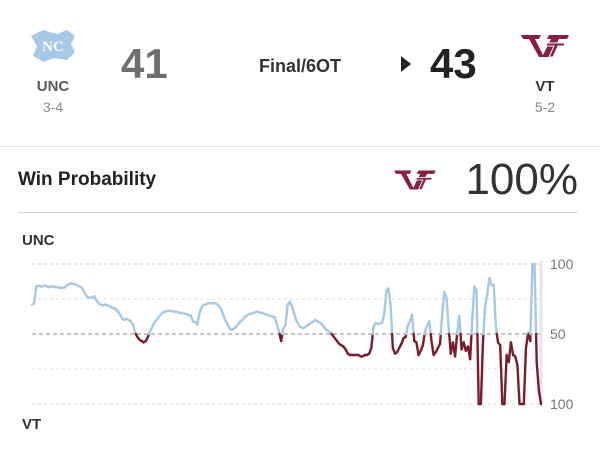  Describe the element at coordinates (53, 86) in the screenshot. I see `home-team-abbr: UNC` at that location.